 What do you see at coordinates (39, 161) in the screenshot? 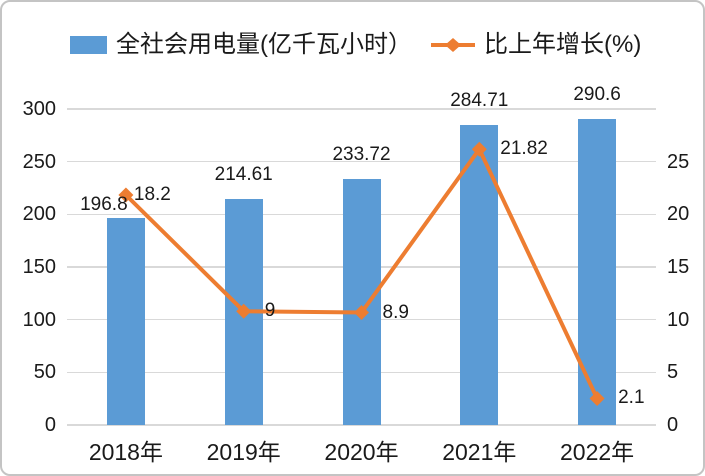
I see `y-axis-tick-left: 250` at bounding box center [39, 161].